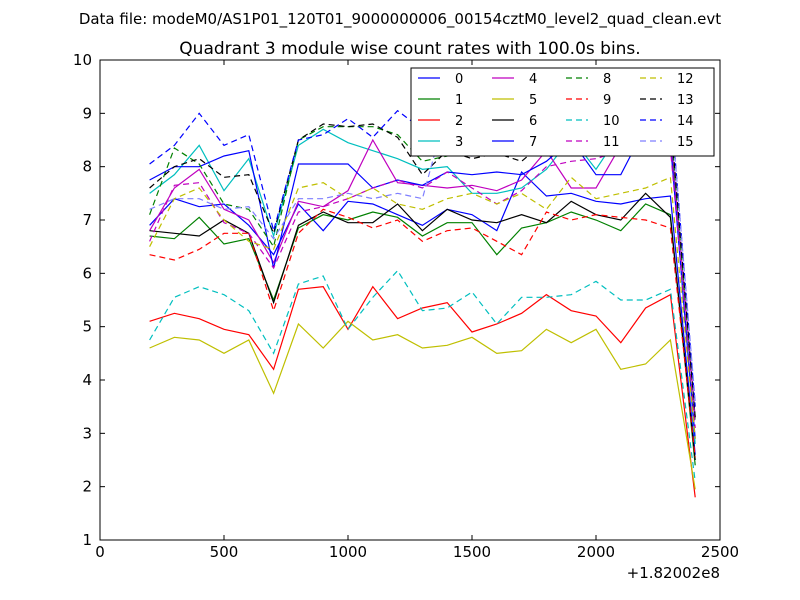  I want to click on legend-label: 5, so click(533, 100).